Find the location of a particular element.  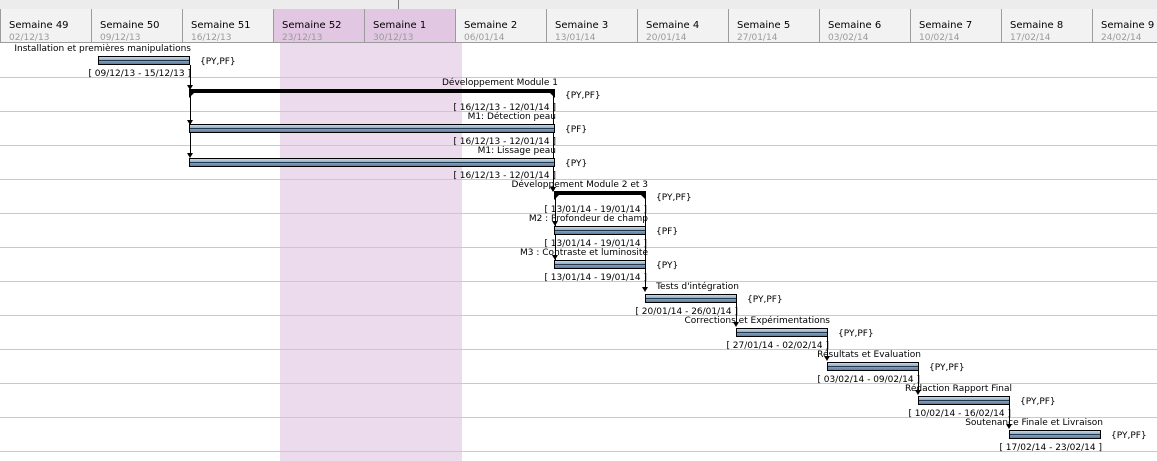

task-name: Développement Module 2 et 3 is located at coordinates (579, 185).